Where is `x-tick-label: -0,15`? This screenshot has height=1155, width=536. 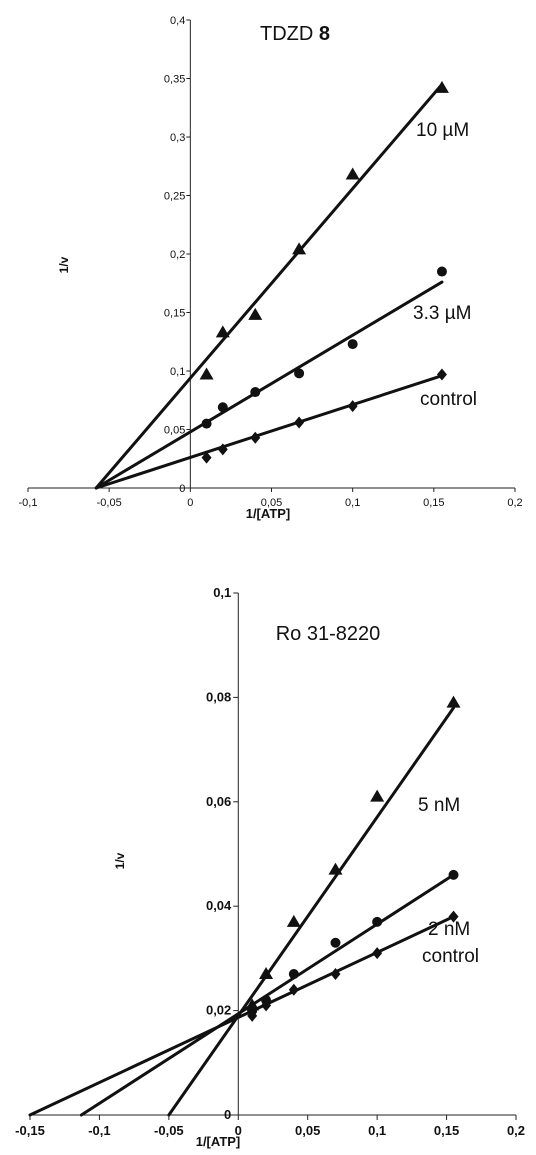
x-tick-label: -0,15 is located at coordinates (30, 1130).